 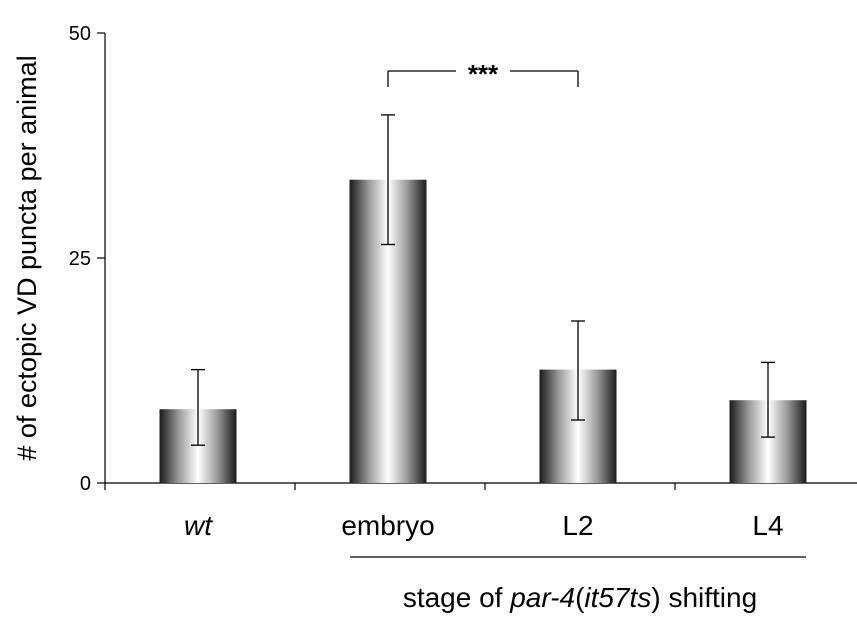 What do you see at coordinates (80, 34) in the screenshot?
I see `y-tick-label: 50` at bounding box center [80, 34].